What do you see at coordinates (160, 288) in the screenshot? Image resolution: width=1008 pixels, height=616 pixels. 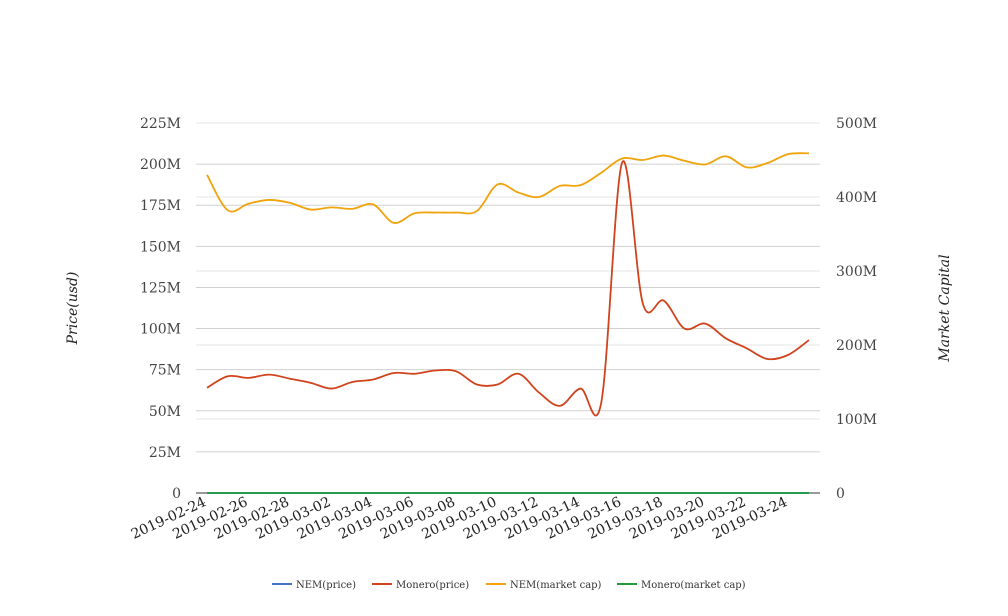 I see `y-tick-label: 125M` at bounding box center [160, 288].